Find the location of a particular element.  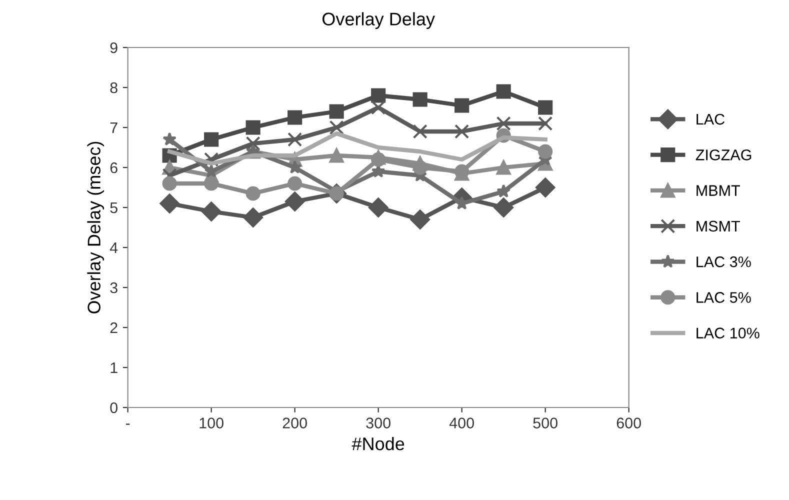

y-tick-label: 8 is located at coordinates (114, 88).